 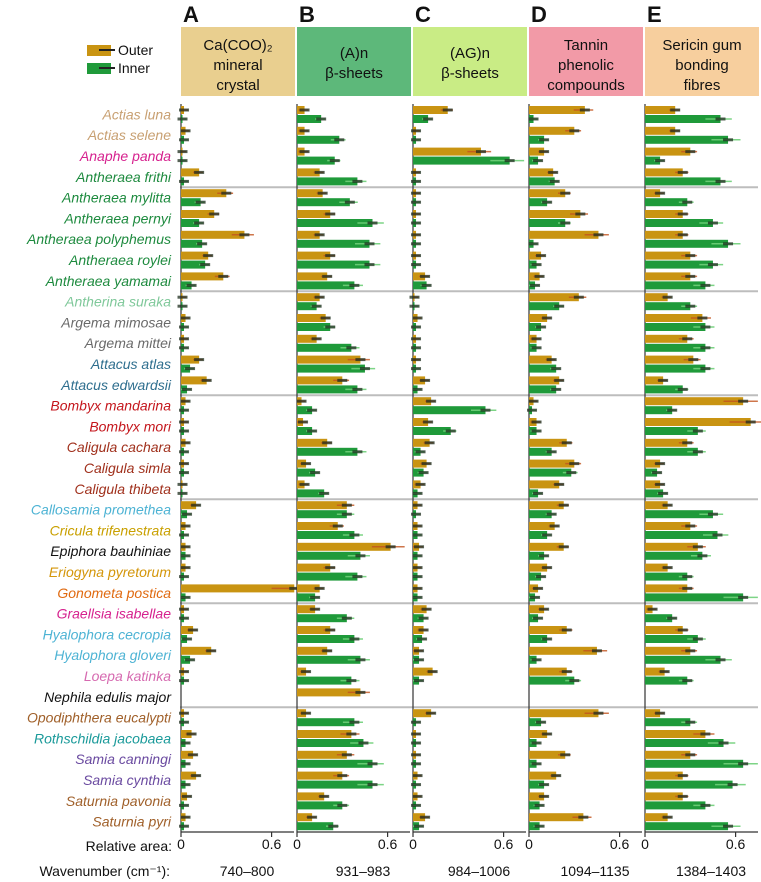 What do you see at coordinates (125, 156) in the screenshot?
I see `species-label-2: Anaphe panda` at bounding box center [125, 156].